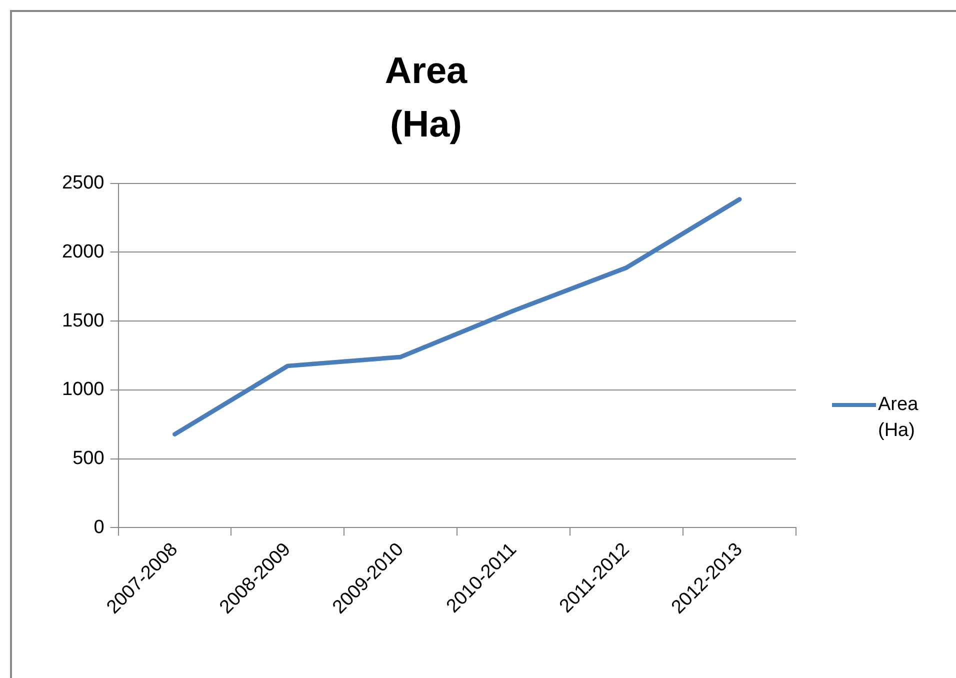 This screenshot has width=956, height=678. I want to click on y-tick-label: 1500, so click(83, 321).